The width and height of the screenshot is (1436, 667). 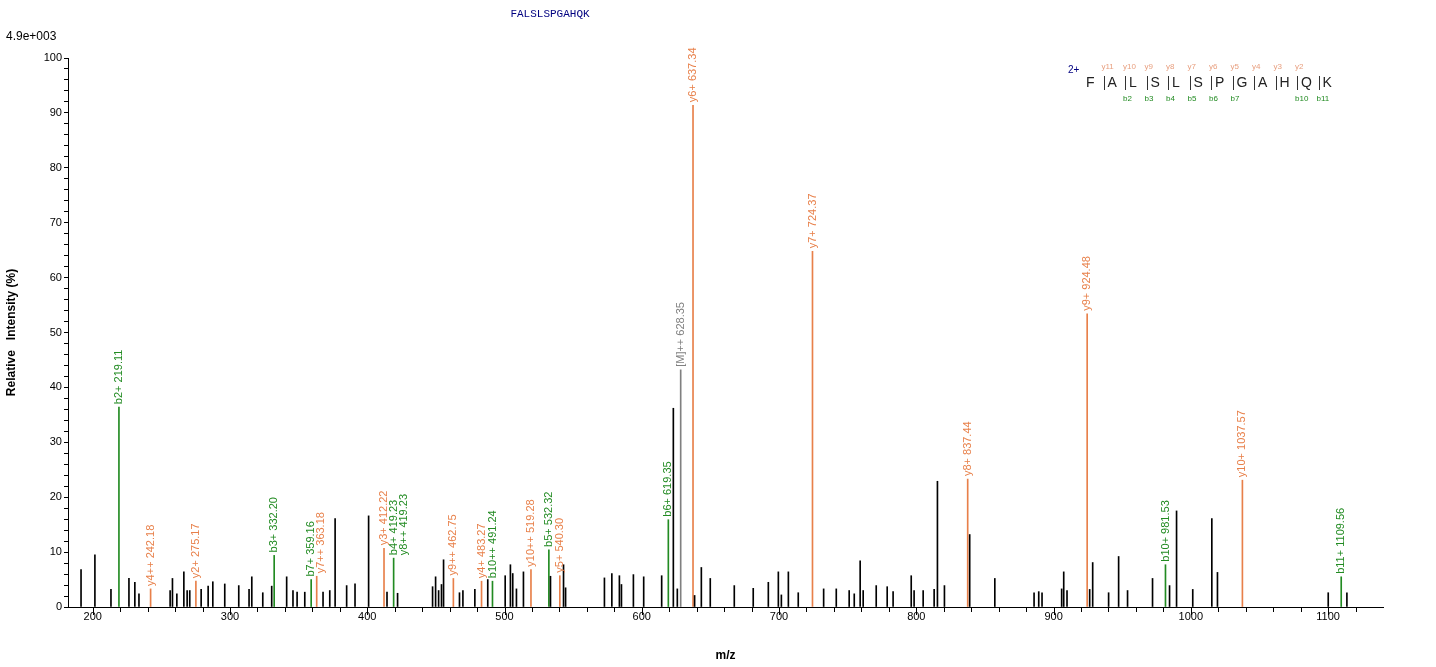 I want to click on annotation: b3, so click(x=1149, y=98).